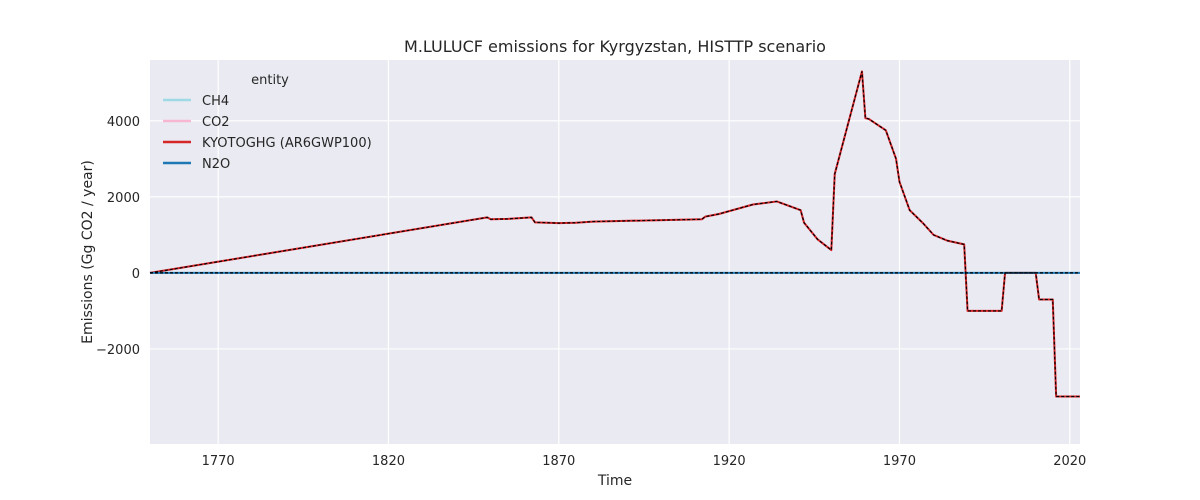  Describe the element at coordinates (136, 274) in the screenshot. I see `y-tick-label: 0` at that location.